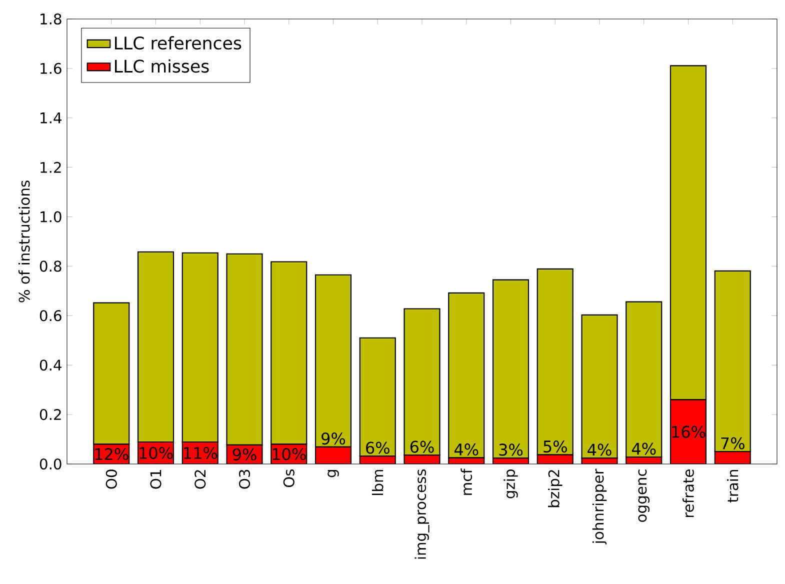  What do you see at coordinates (51, 464) in the screenshot?
I see `y-tick-label: 0.0` at bounding box center [51, 464].